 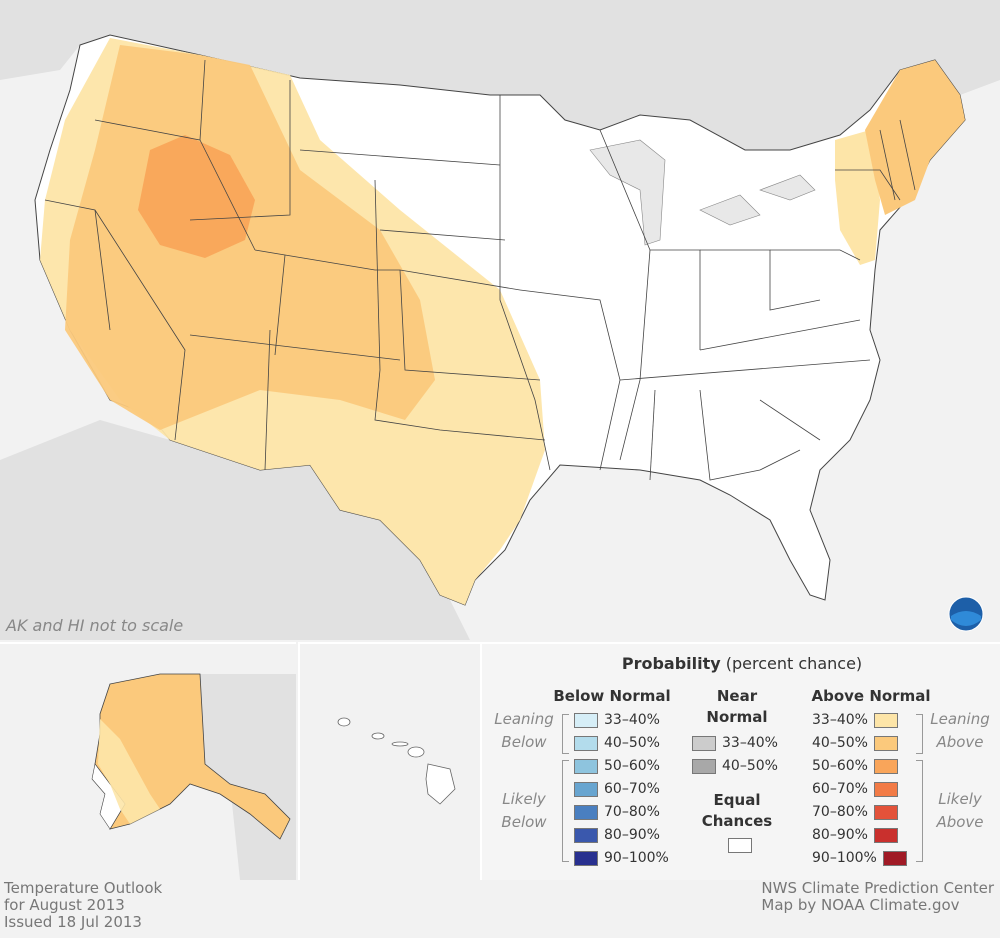 I want to click on footer-credit-cpc: NWS Climate Prediction Center, so click(x=877, y=888).